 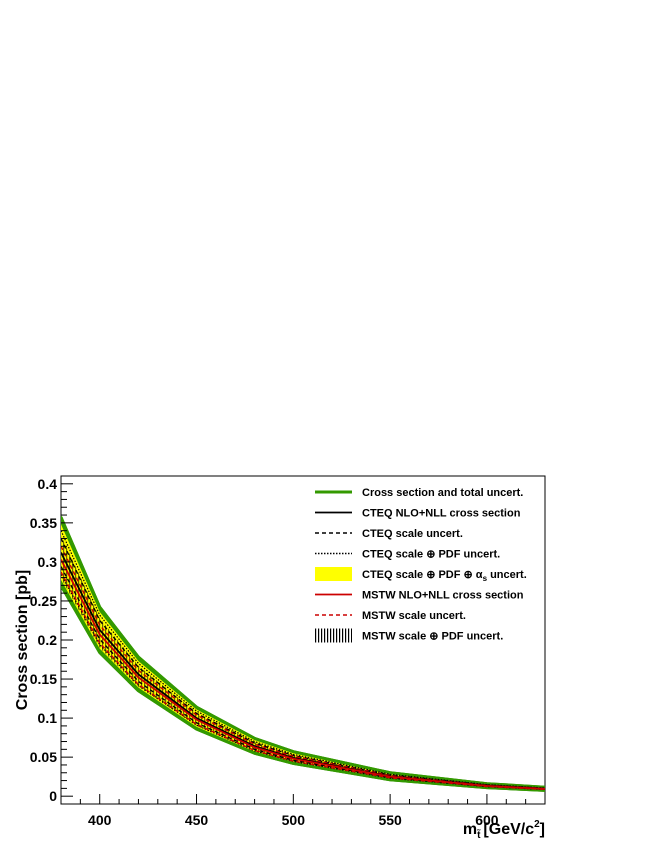 I want to click on x-tick-label: 500, so click(x=294, y=820).